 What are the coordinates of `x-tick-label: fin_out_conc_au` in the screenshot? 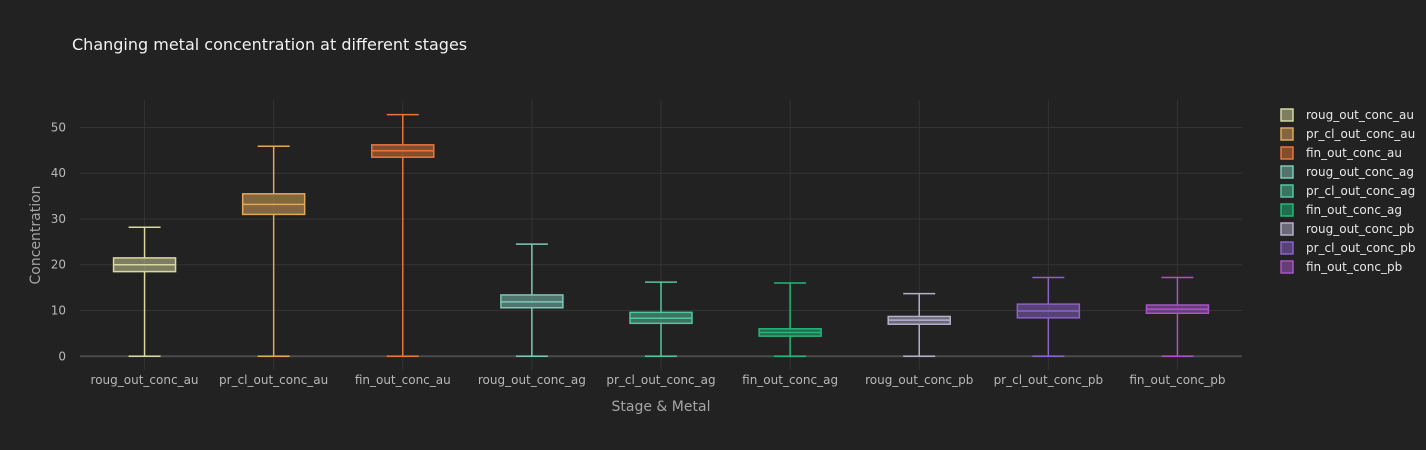 It's located at (403, 380).